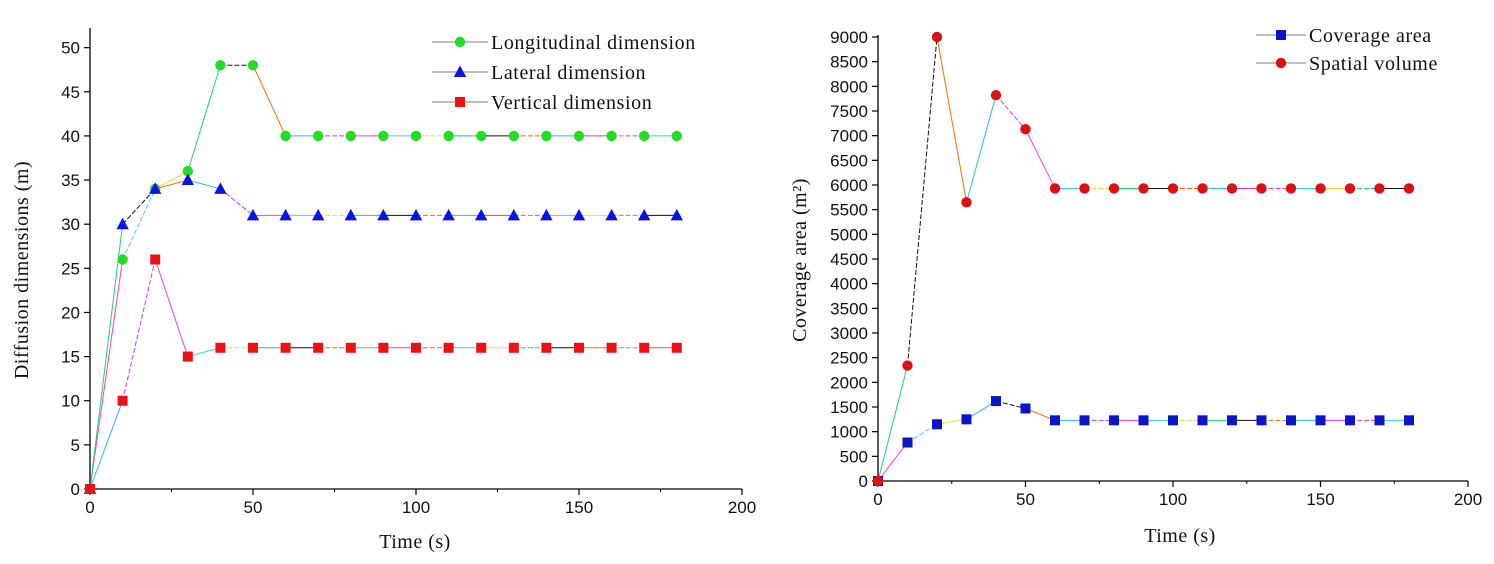  What do you see at coordinates (1370, 36) in the screenshot?
I see `legend-label: Coverage area` at bounding box center [1370, 36].